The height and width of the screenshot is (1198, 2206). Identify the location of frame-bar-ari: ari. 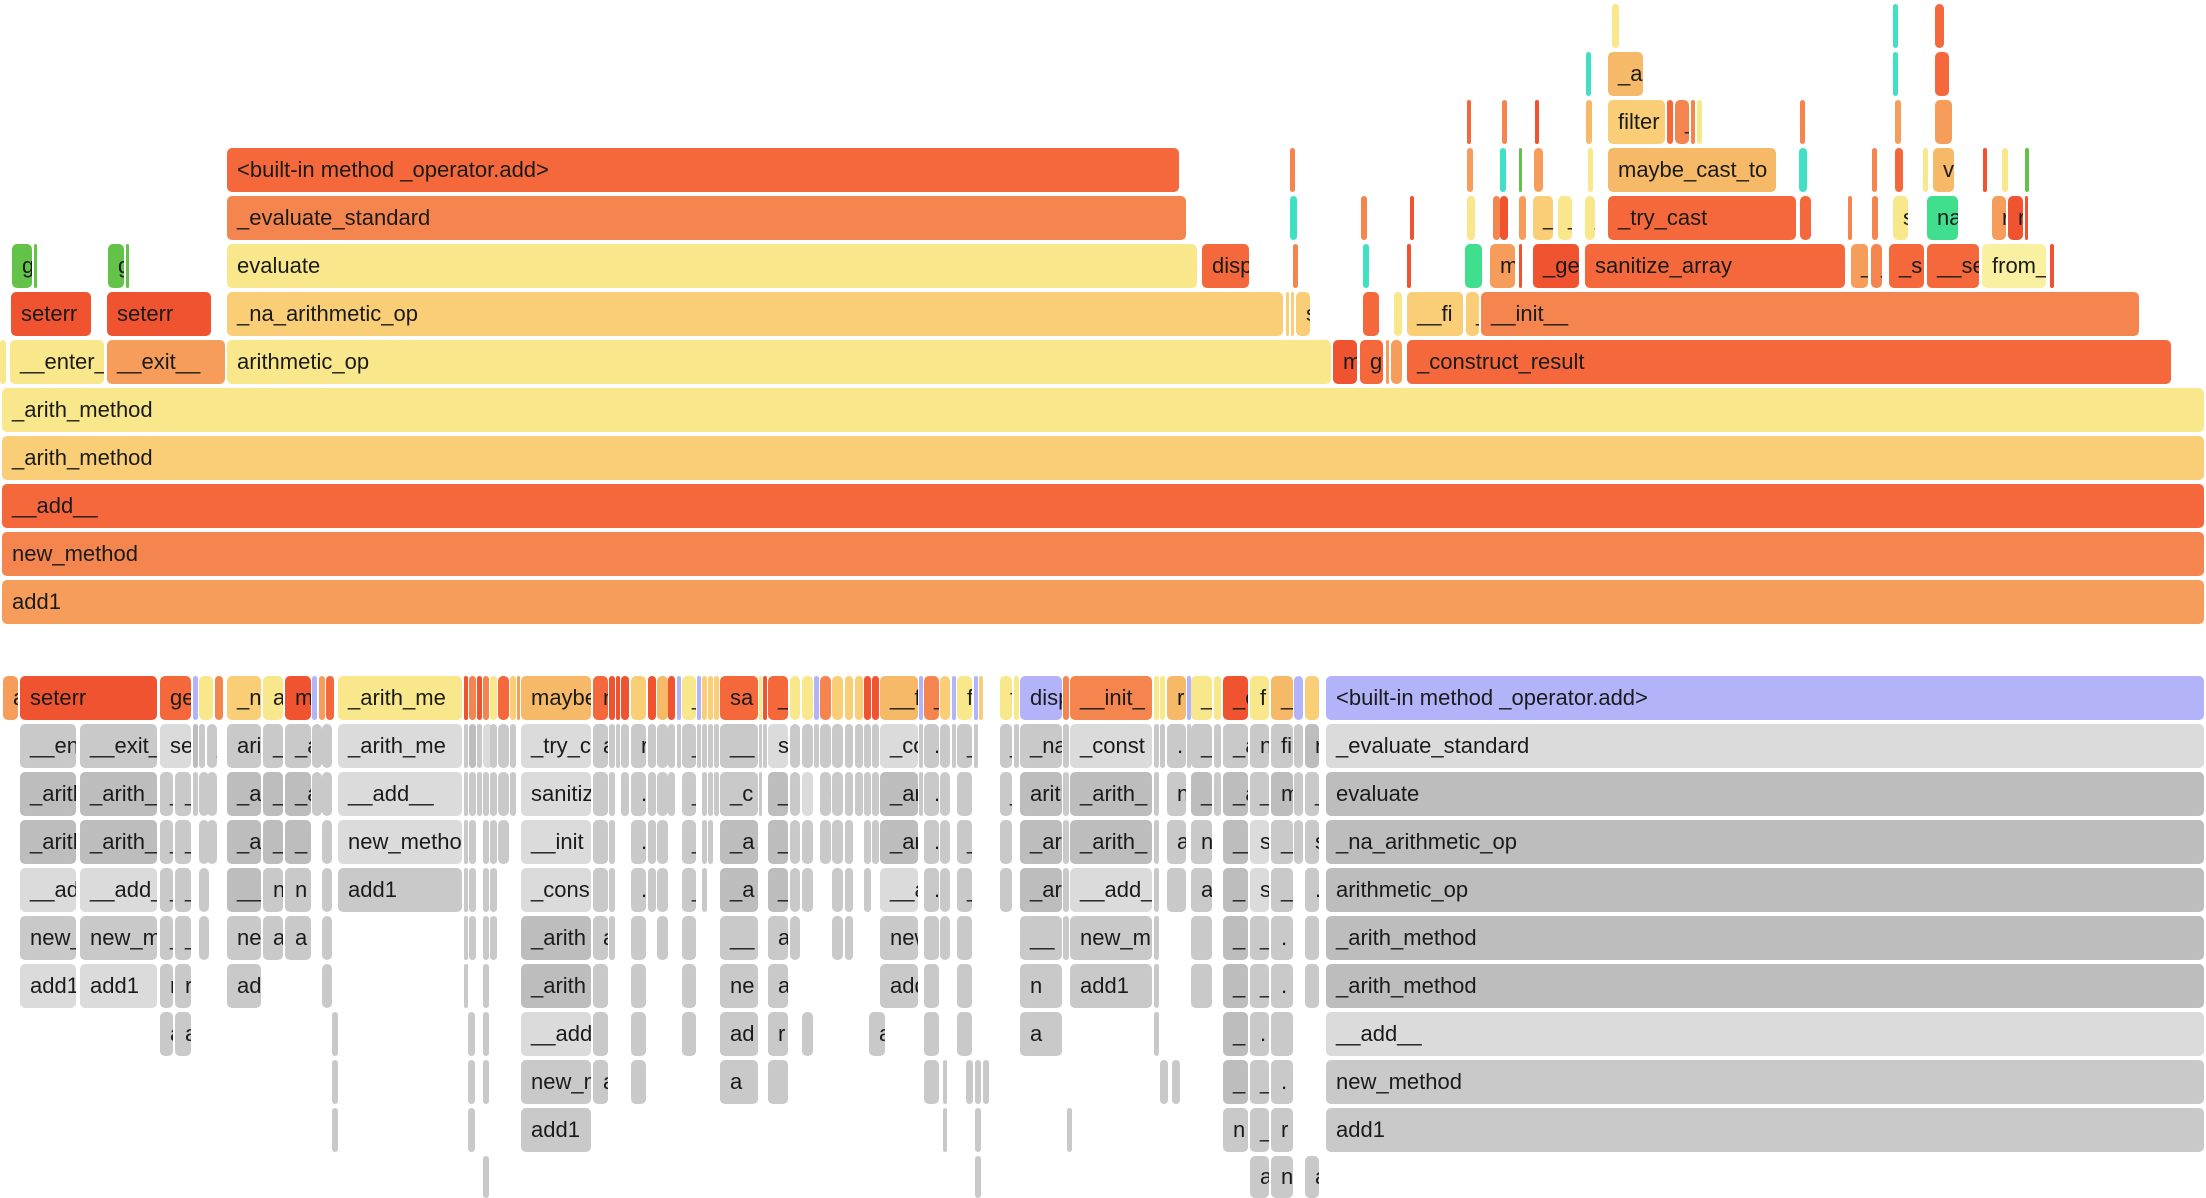
(244, 746).